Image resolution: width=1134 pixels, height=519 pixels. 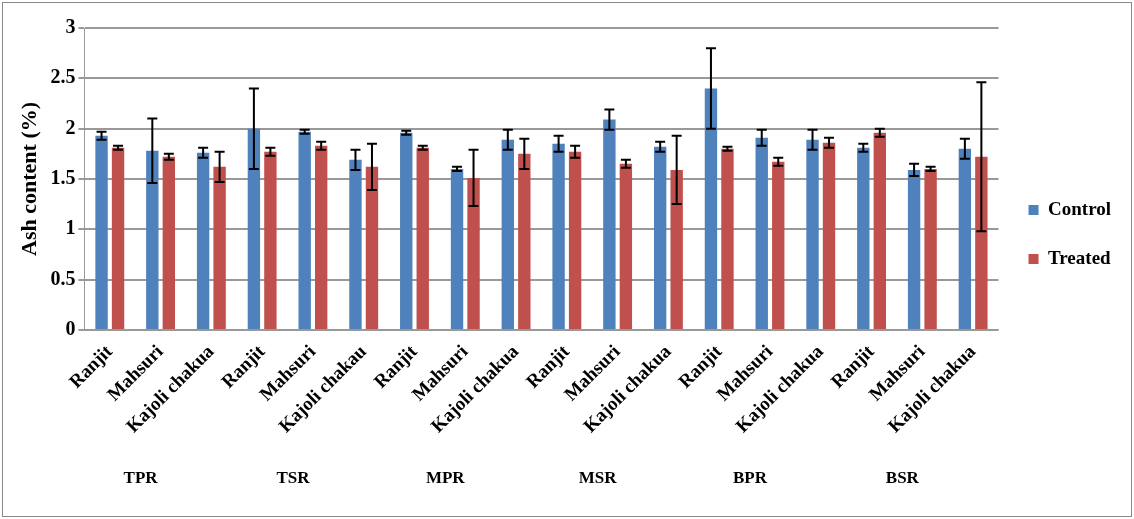 I want to click on y-tick-label: 2, so click(x=70, y=126).